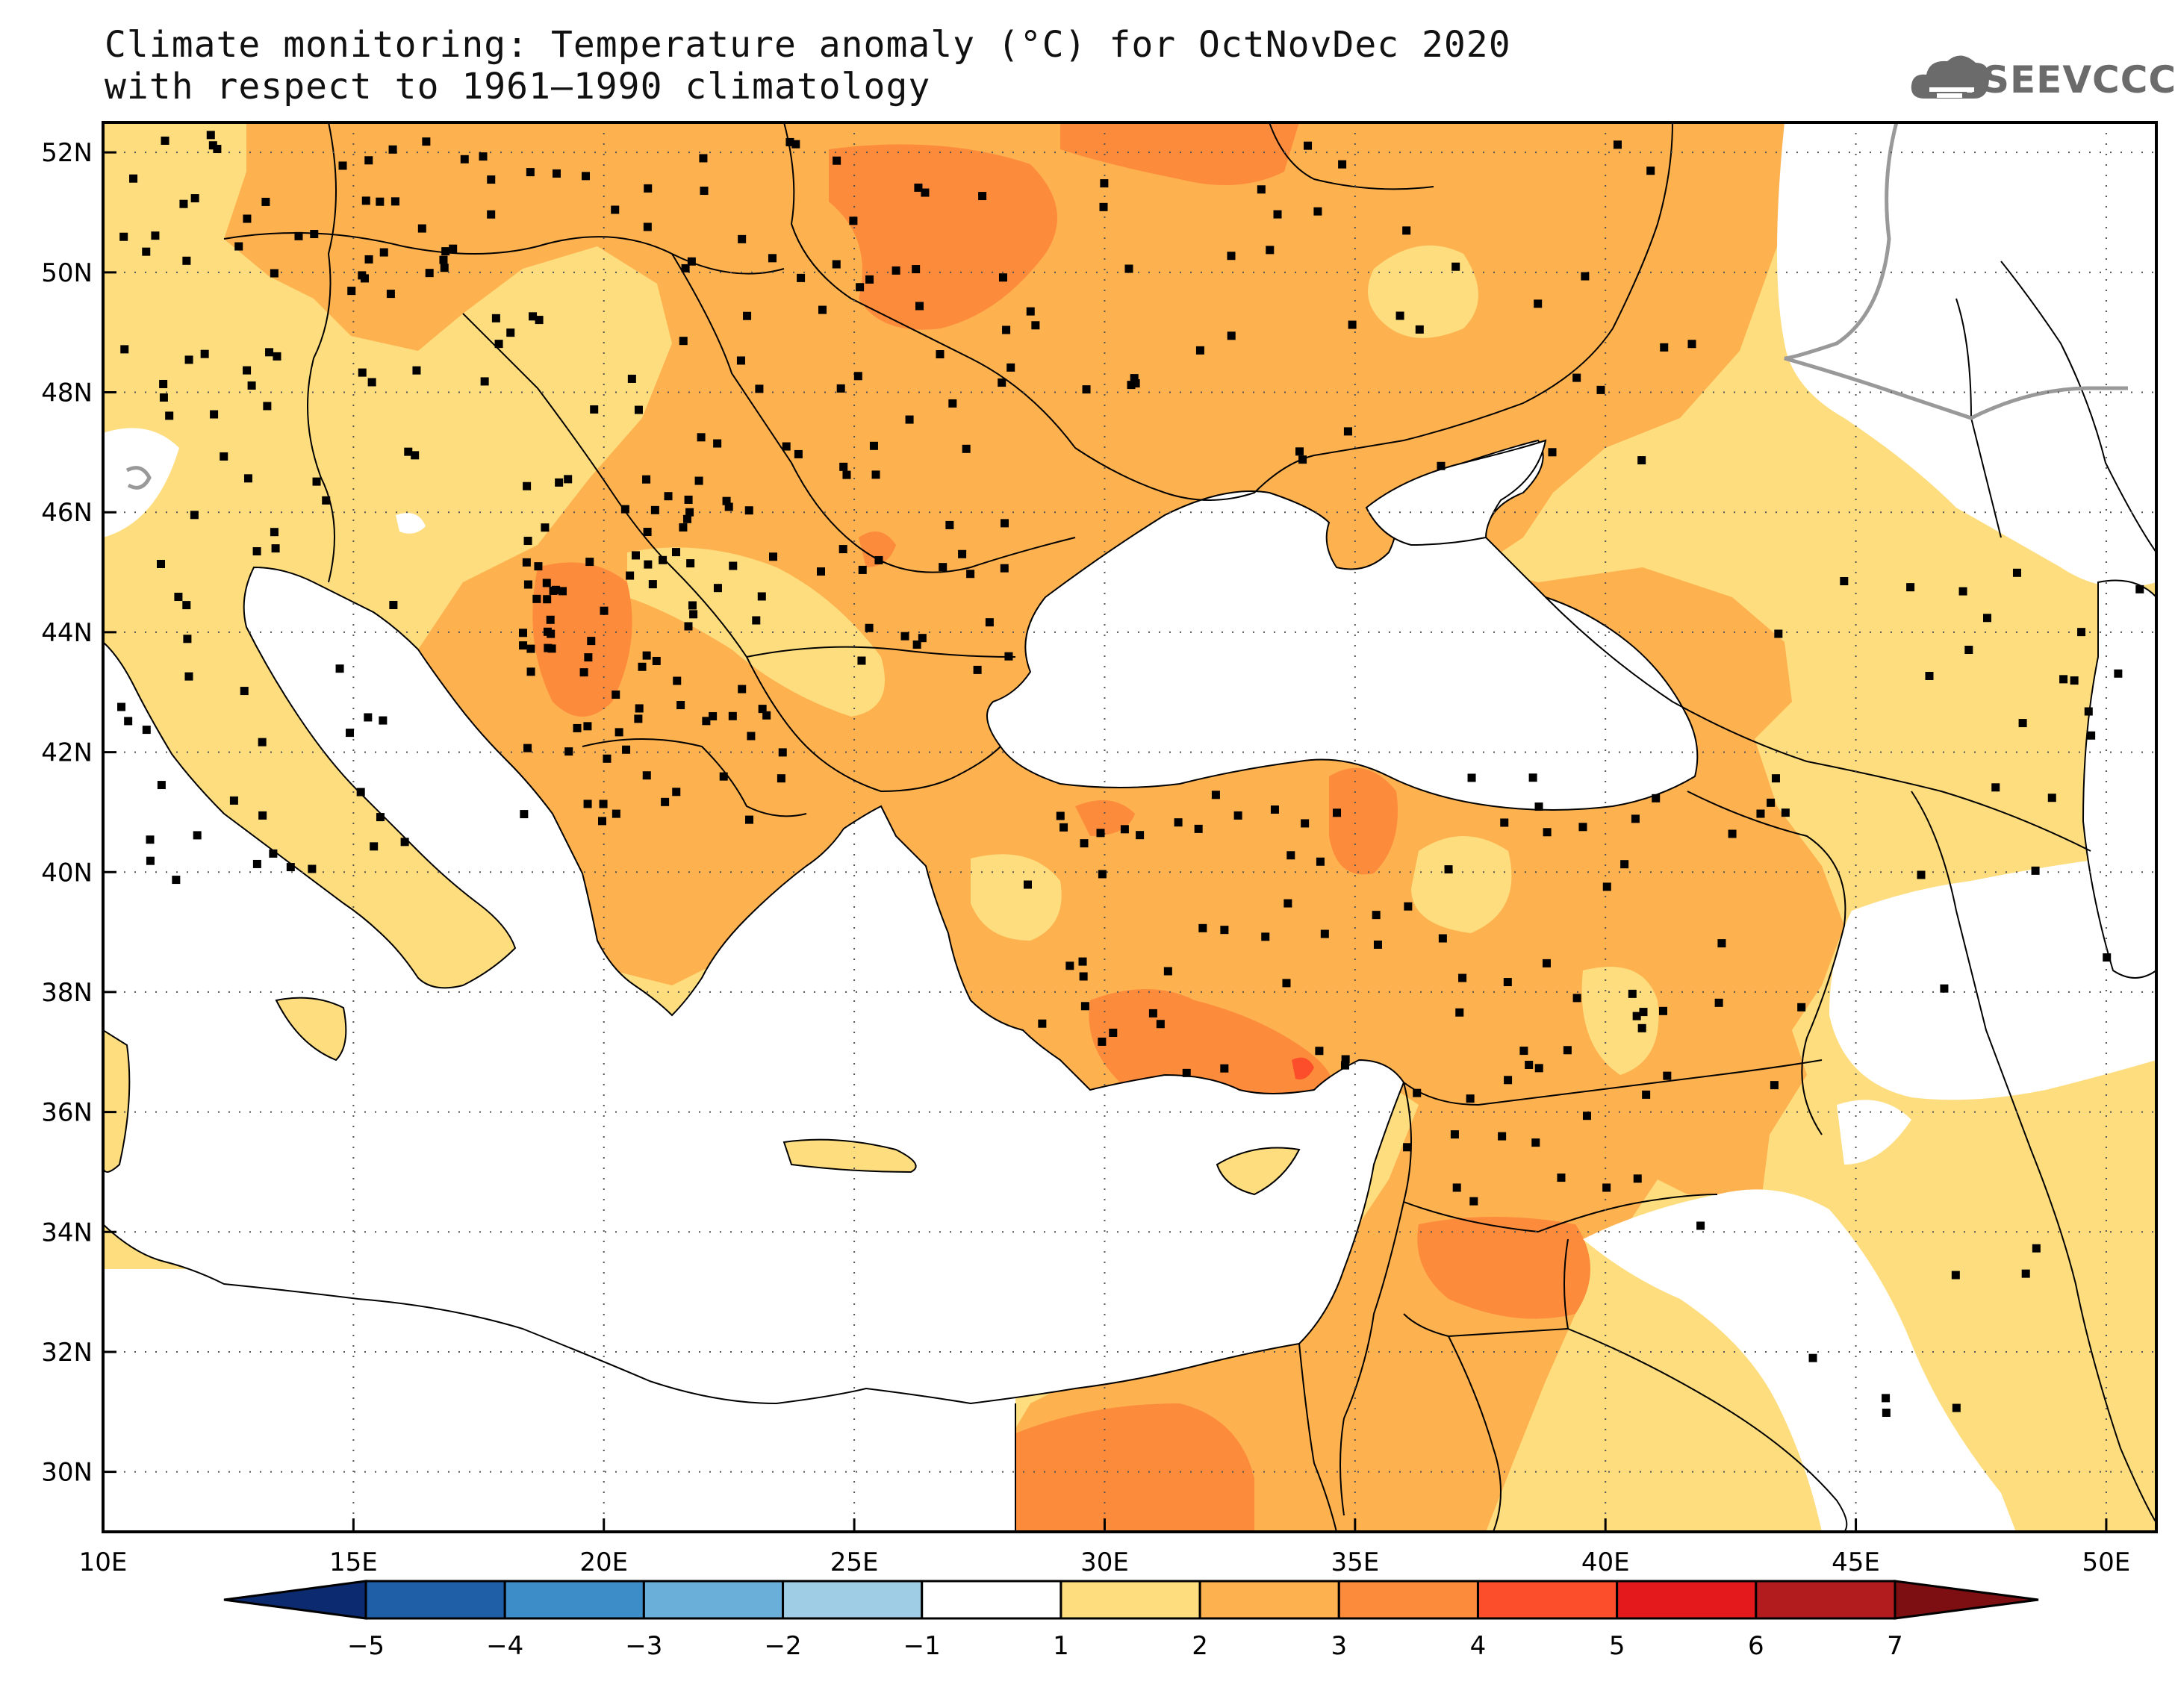  What do you see at coordinates (366, 1646) in the screenshot?
I see `colorbar-label: −5` at bounding box center [366, 1646].